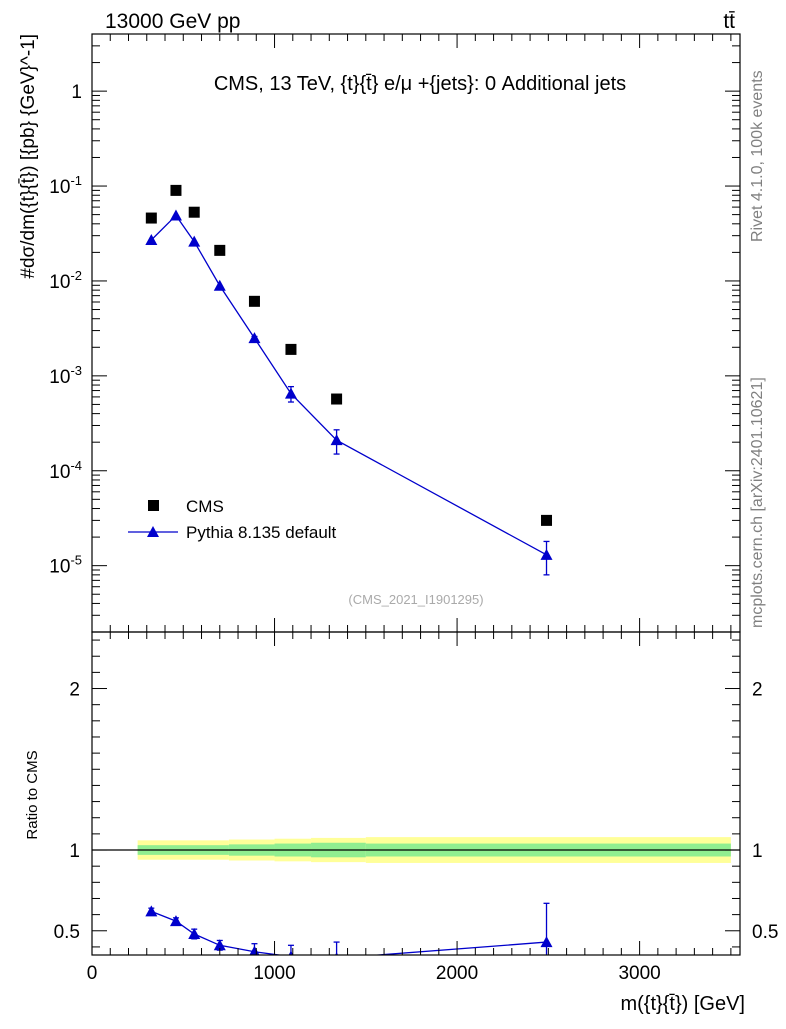 The width and height of the screenshot is (786, 1029). What do you see at coordinates (74, 851) in the screenshot?
I see `ratio-y-tick-label: 1` at bounding box center [74, 851].